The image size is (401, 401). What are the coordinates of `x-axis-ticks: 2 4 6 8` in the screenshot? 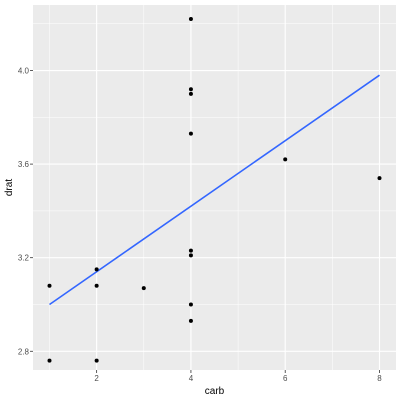 It's located at (238, 376).